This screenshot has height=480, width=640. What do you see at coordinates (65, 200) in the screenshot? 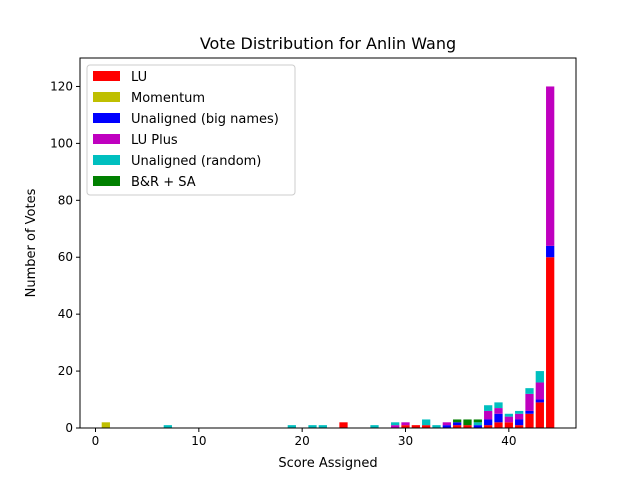
I see `y-tick-label: 80` at bounding box center [65, 200].